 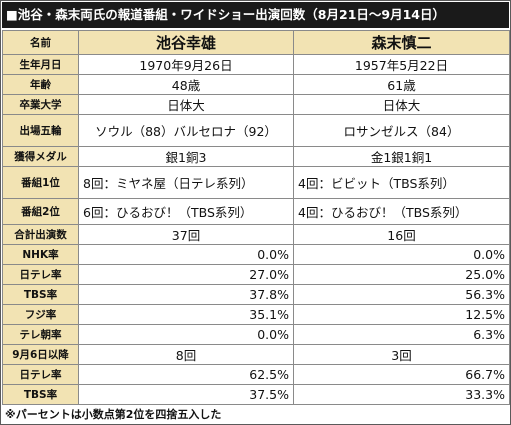 What do you see at coordinates (40, 104) in the screenshot?
I see `row-label: 卒業大学` at bounding box center [40, 104].